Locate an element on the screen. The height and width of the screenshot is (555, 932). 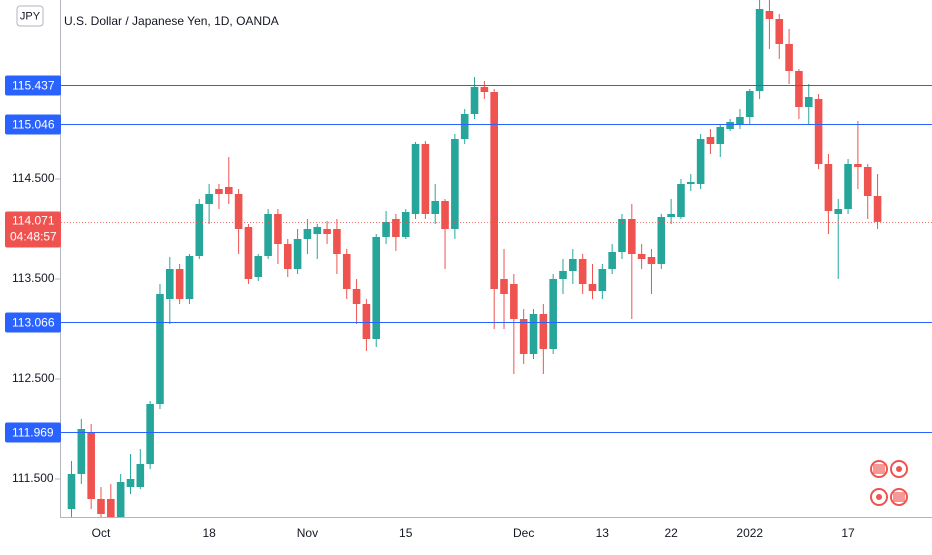
y-tick-label: 112.500 is located at coordinates (33, 378).